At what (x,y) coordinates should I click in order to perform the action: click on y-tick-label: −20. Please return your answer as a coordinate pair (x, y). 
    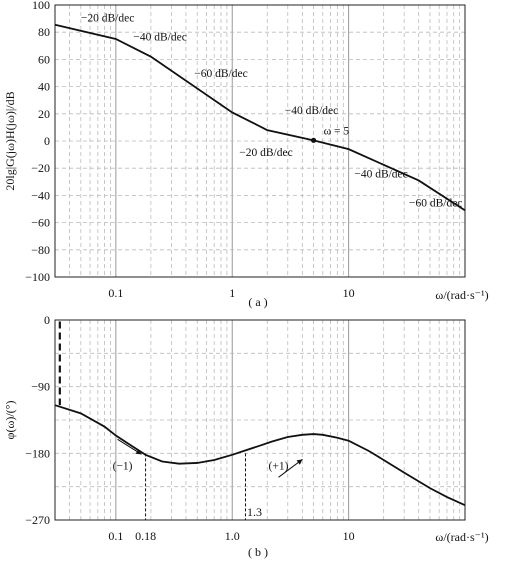
    Looking at the image, I should click on (40, 168).